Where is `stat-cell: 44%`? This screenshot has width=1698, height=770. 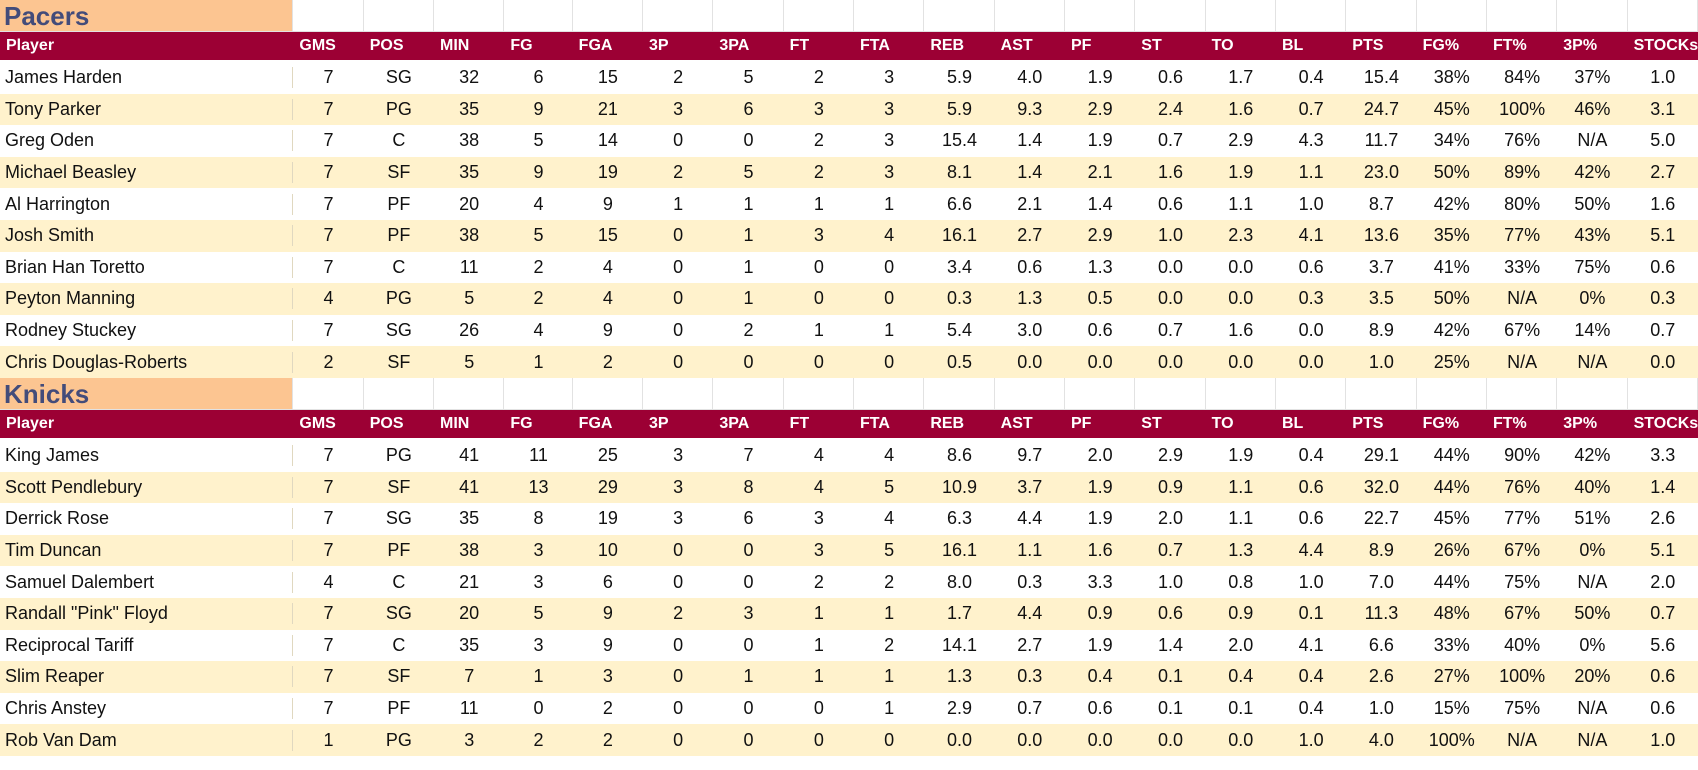
stat-cell: 44% is located at coordinates (1451, 486).